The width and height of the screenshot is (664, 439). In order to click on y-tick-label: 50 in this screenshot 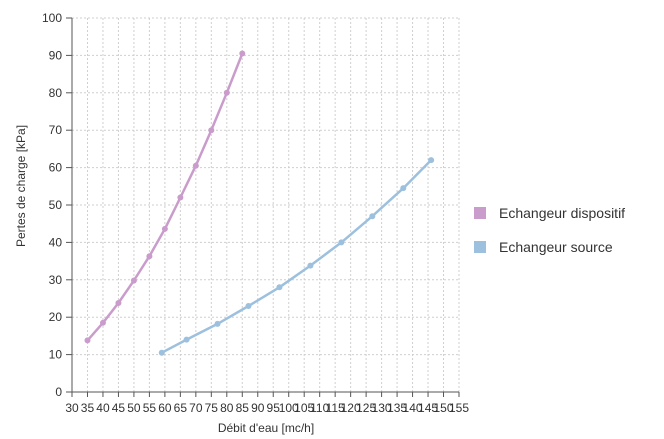, I will do `click(56, 205)`.